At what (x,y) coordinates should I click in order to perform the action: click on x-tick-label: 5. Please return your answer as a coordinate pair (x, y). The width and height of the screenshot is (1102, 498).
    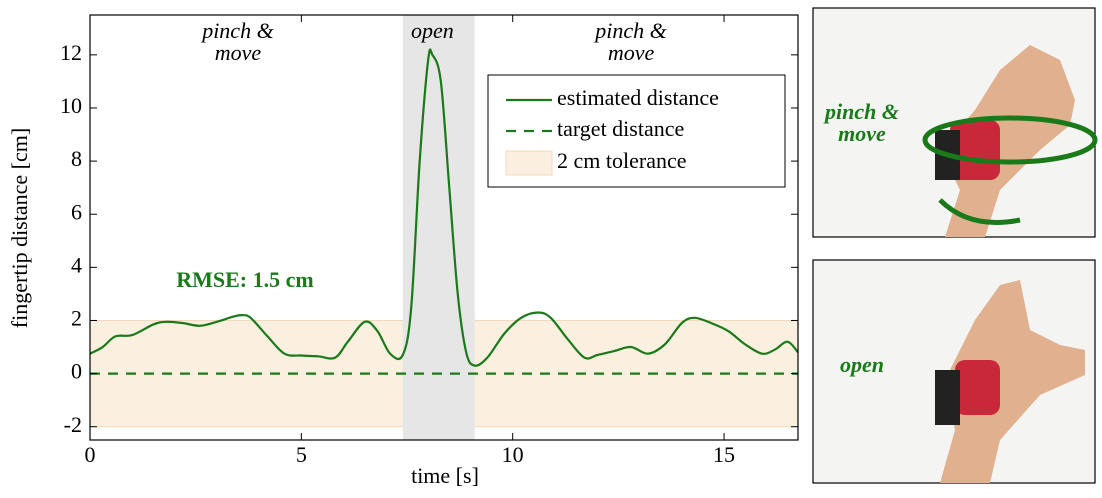
    Looking at the image, I should click on (301, 454).